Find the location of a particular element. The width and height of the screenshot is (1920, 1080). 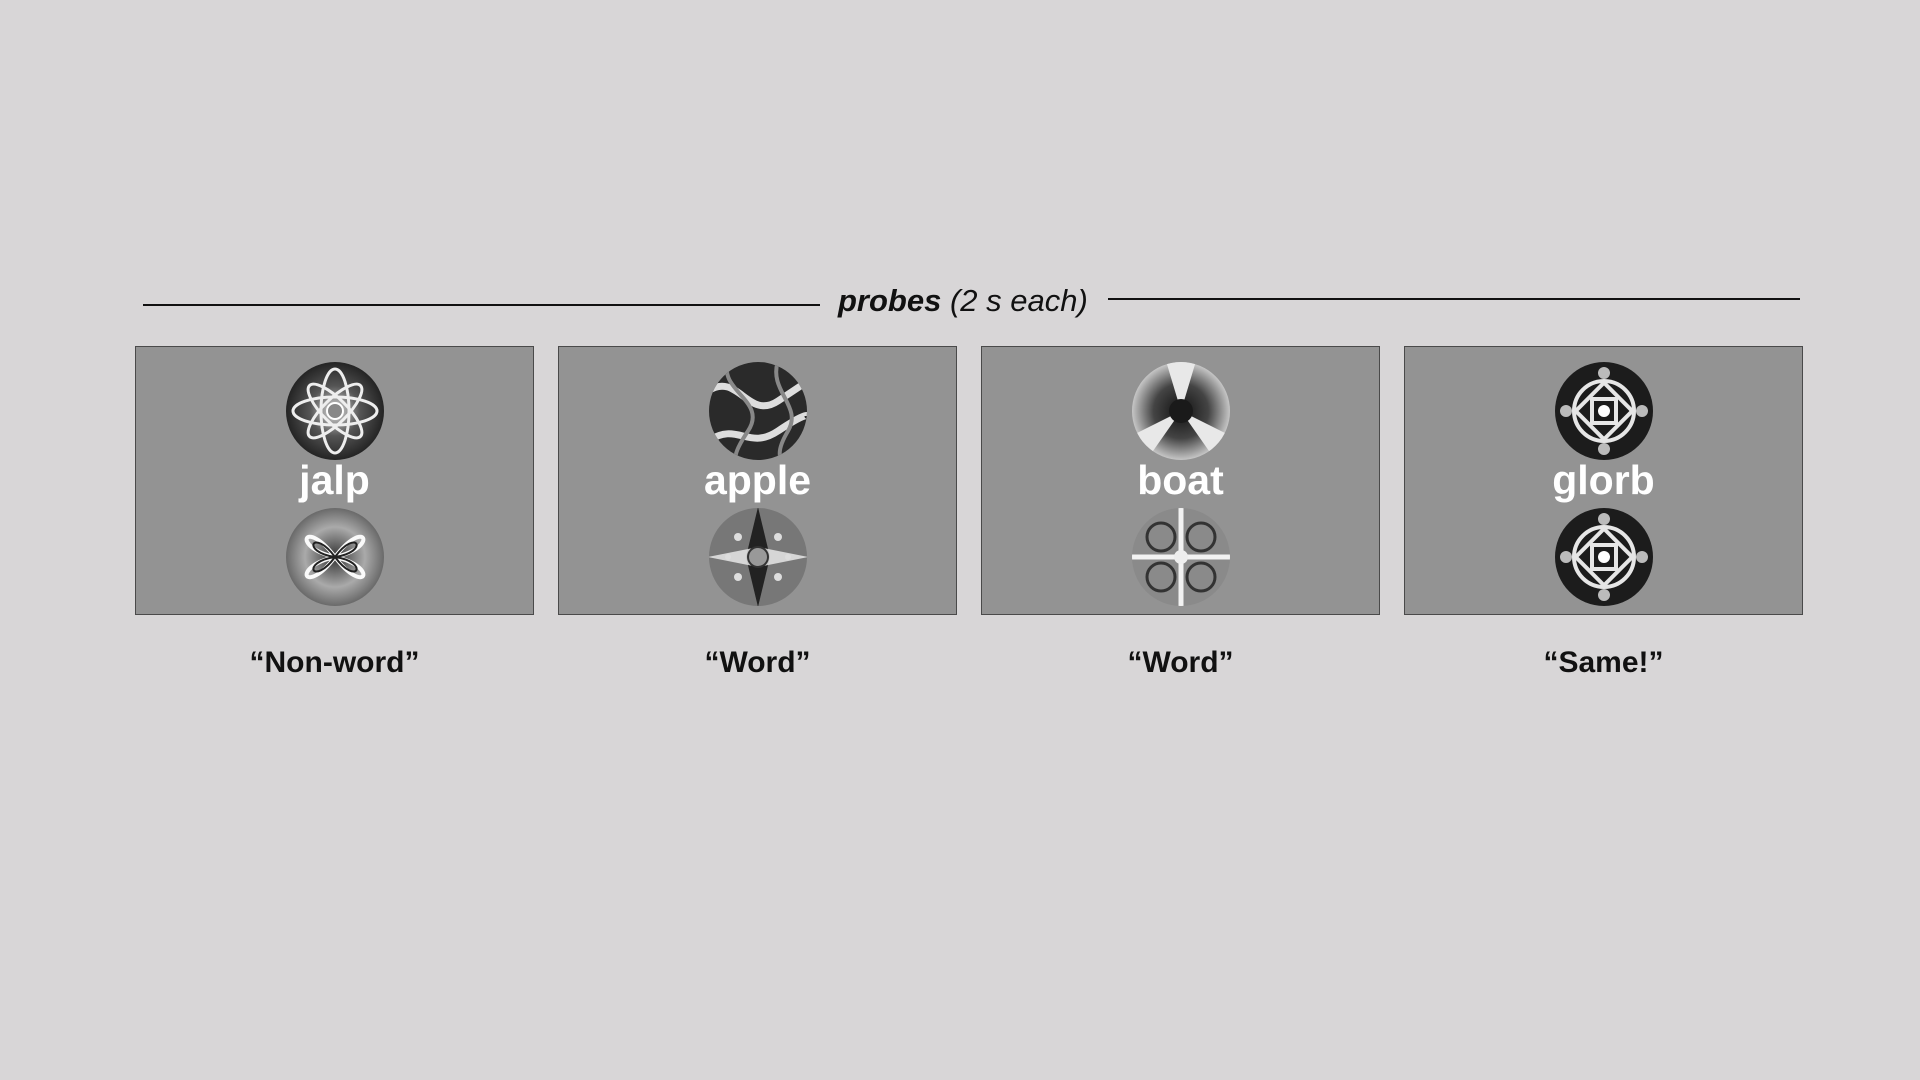

header-rule-left is located at coordinates (481, 305).